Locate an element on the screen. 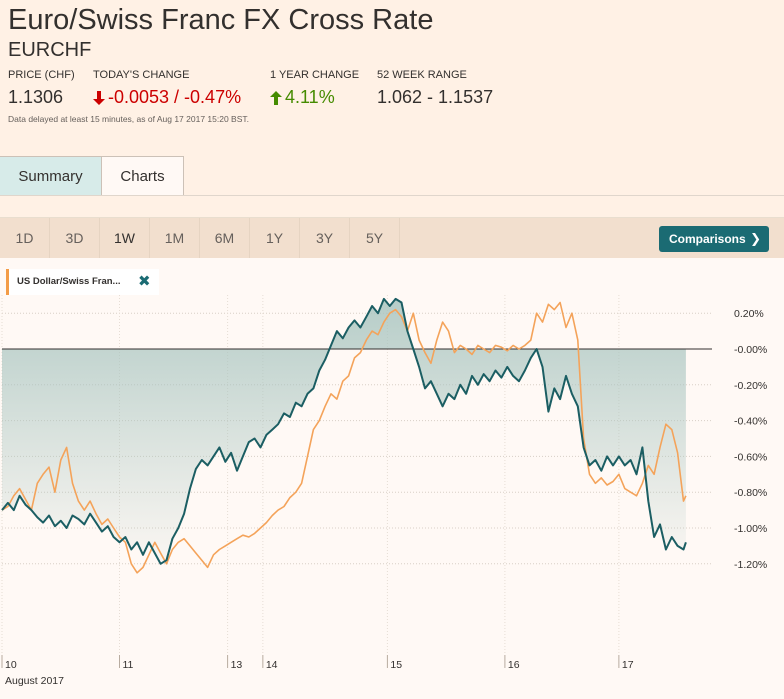  range-toolbar is located at coordinates (392, 238).